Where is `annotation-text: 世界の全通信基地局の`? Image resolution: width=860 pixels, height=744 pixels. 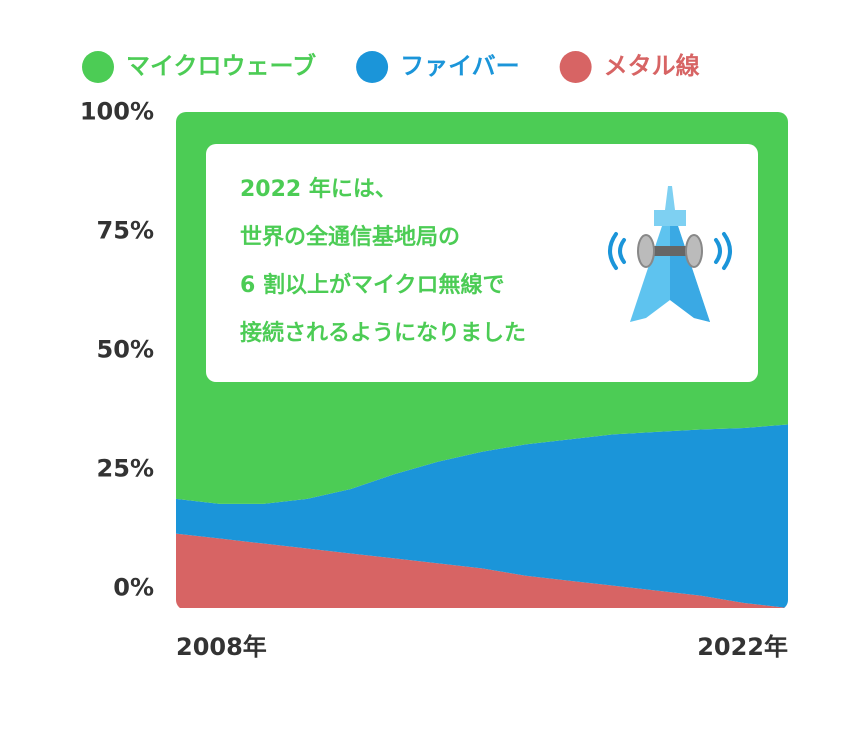 annotation-text: 世界の全通信基地局の is located at coordinates (350, 237).